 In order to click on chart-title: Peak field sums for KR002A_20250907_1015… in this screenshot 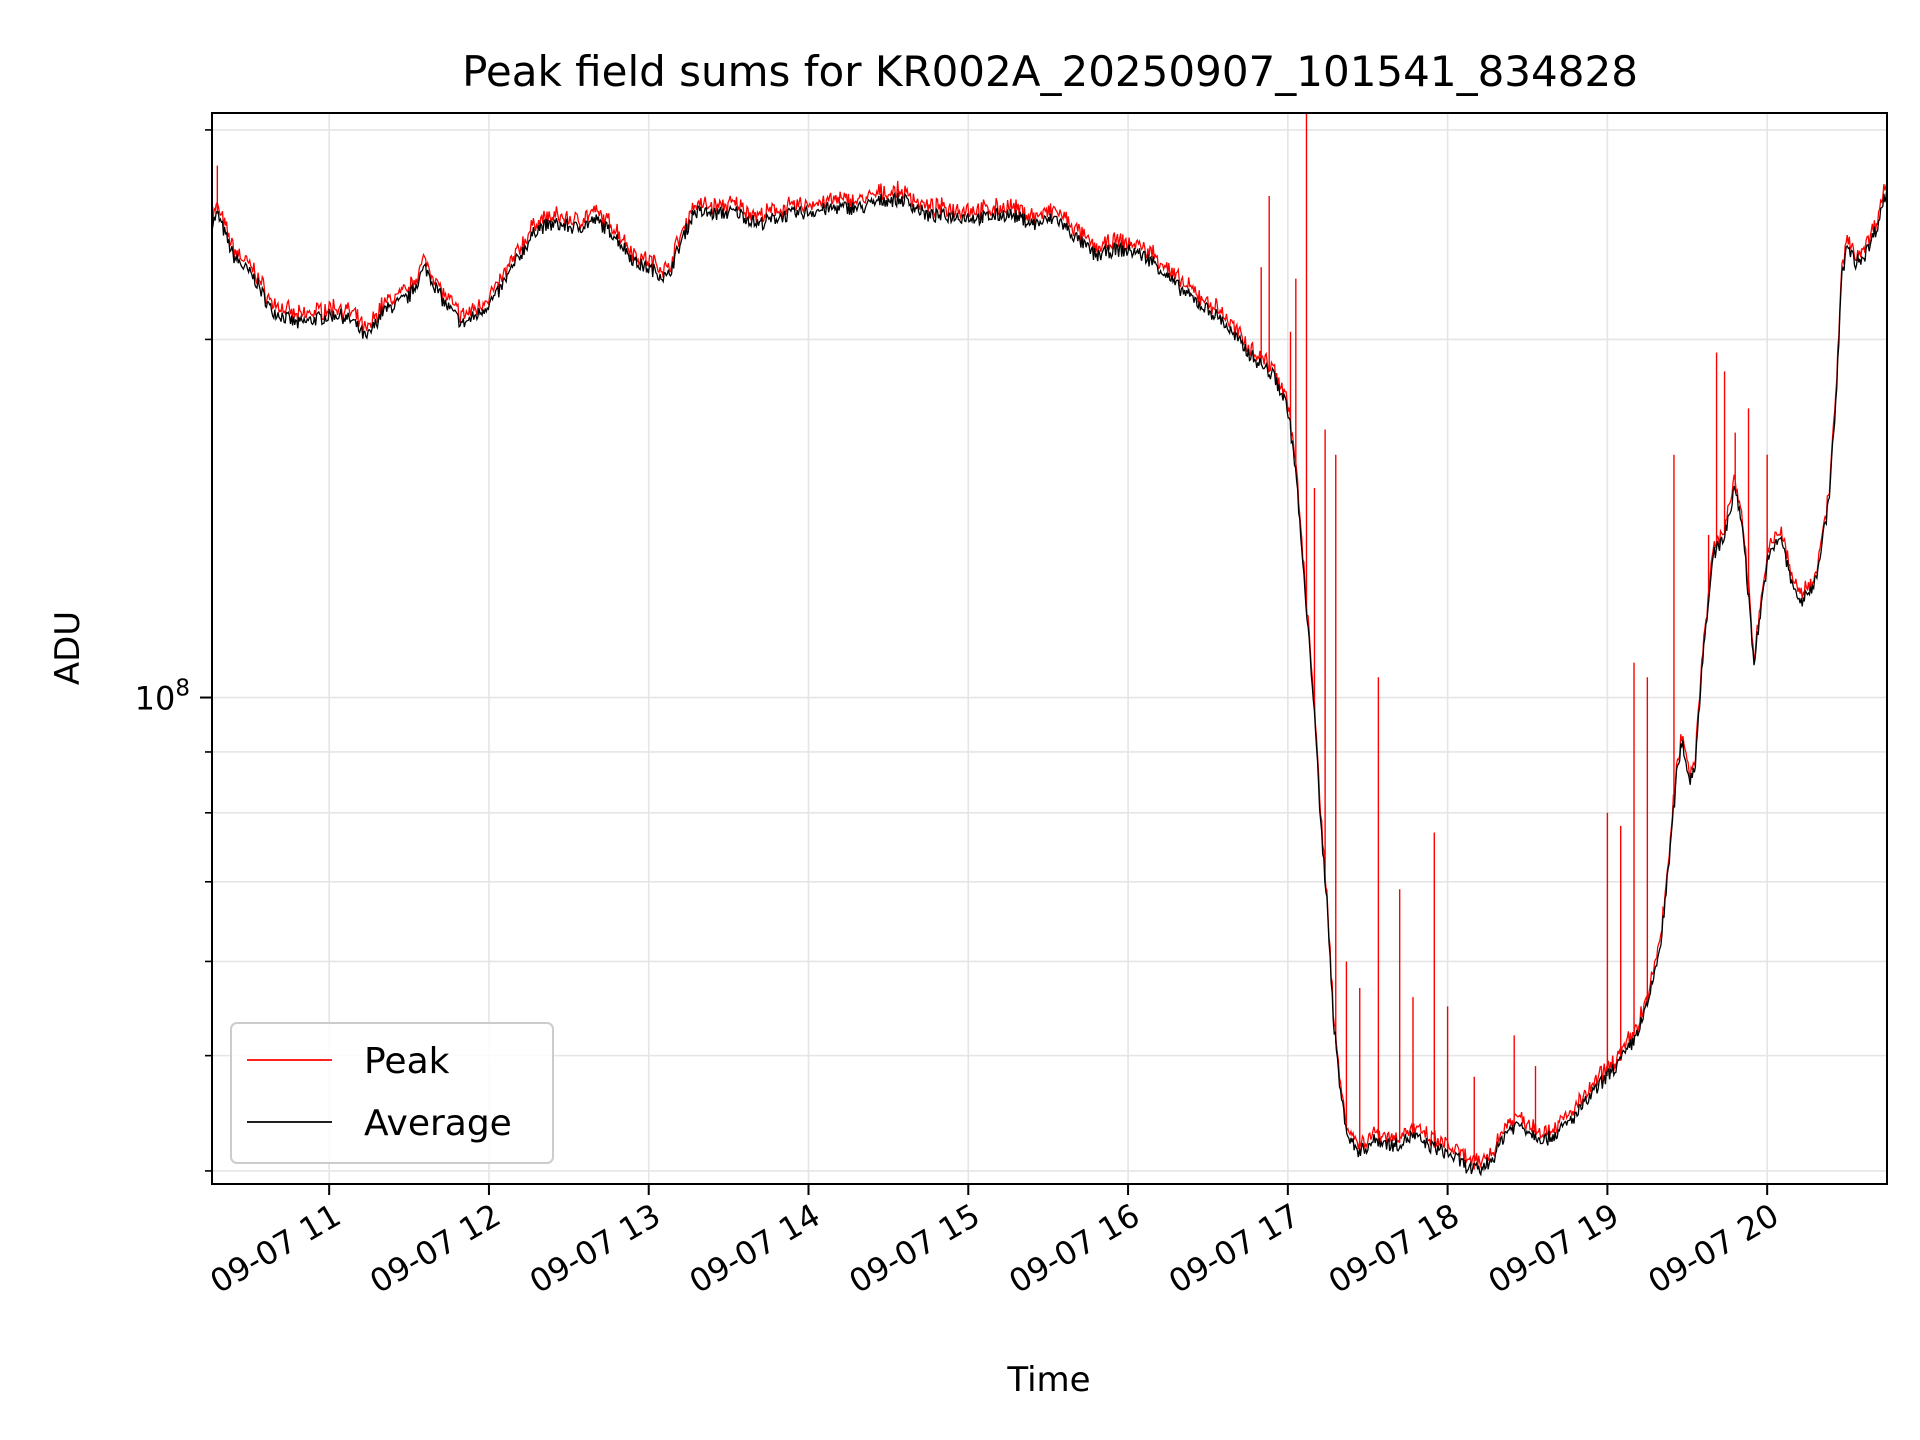, I will do `click(1050, 71)`.